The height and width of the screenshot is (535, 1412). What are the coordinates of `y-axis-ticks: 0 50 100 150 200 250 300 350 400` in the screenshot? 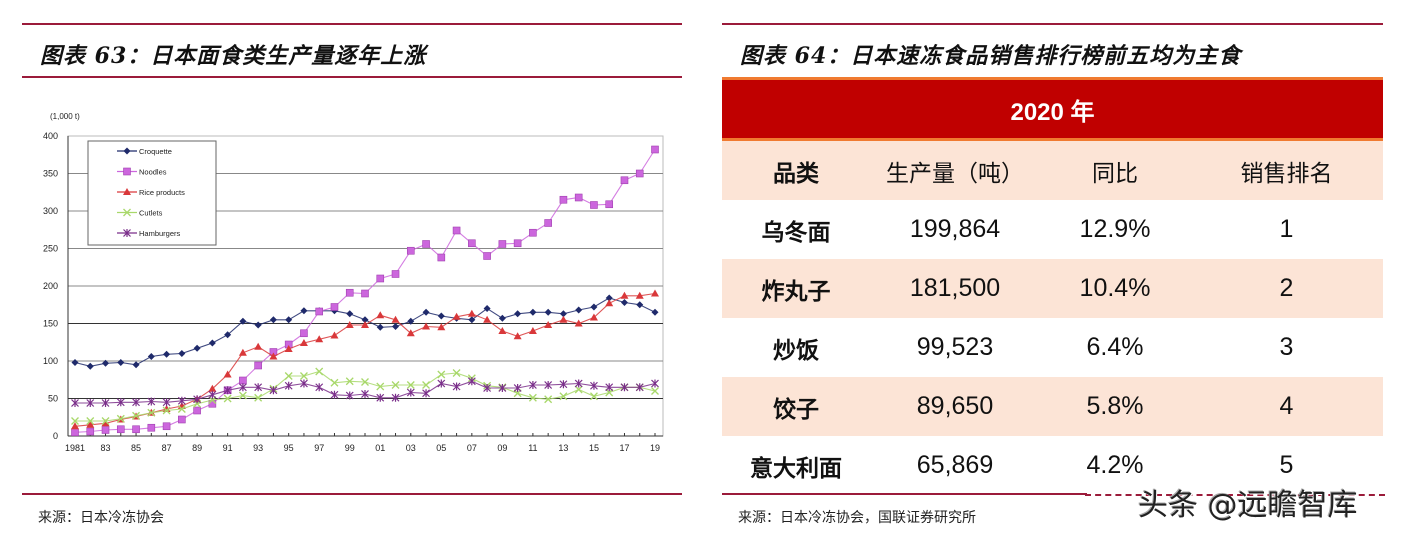 It's located at (50, 286).